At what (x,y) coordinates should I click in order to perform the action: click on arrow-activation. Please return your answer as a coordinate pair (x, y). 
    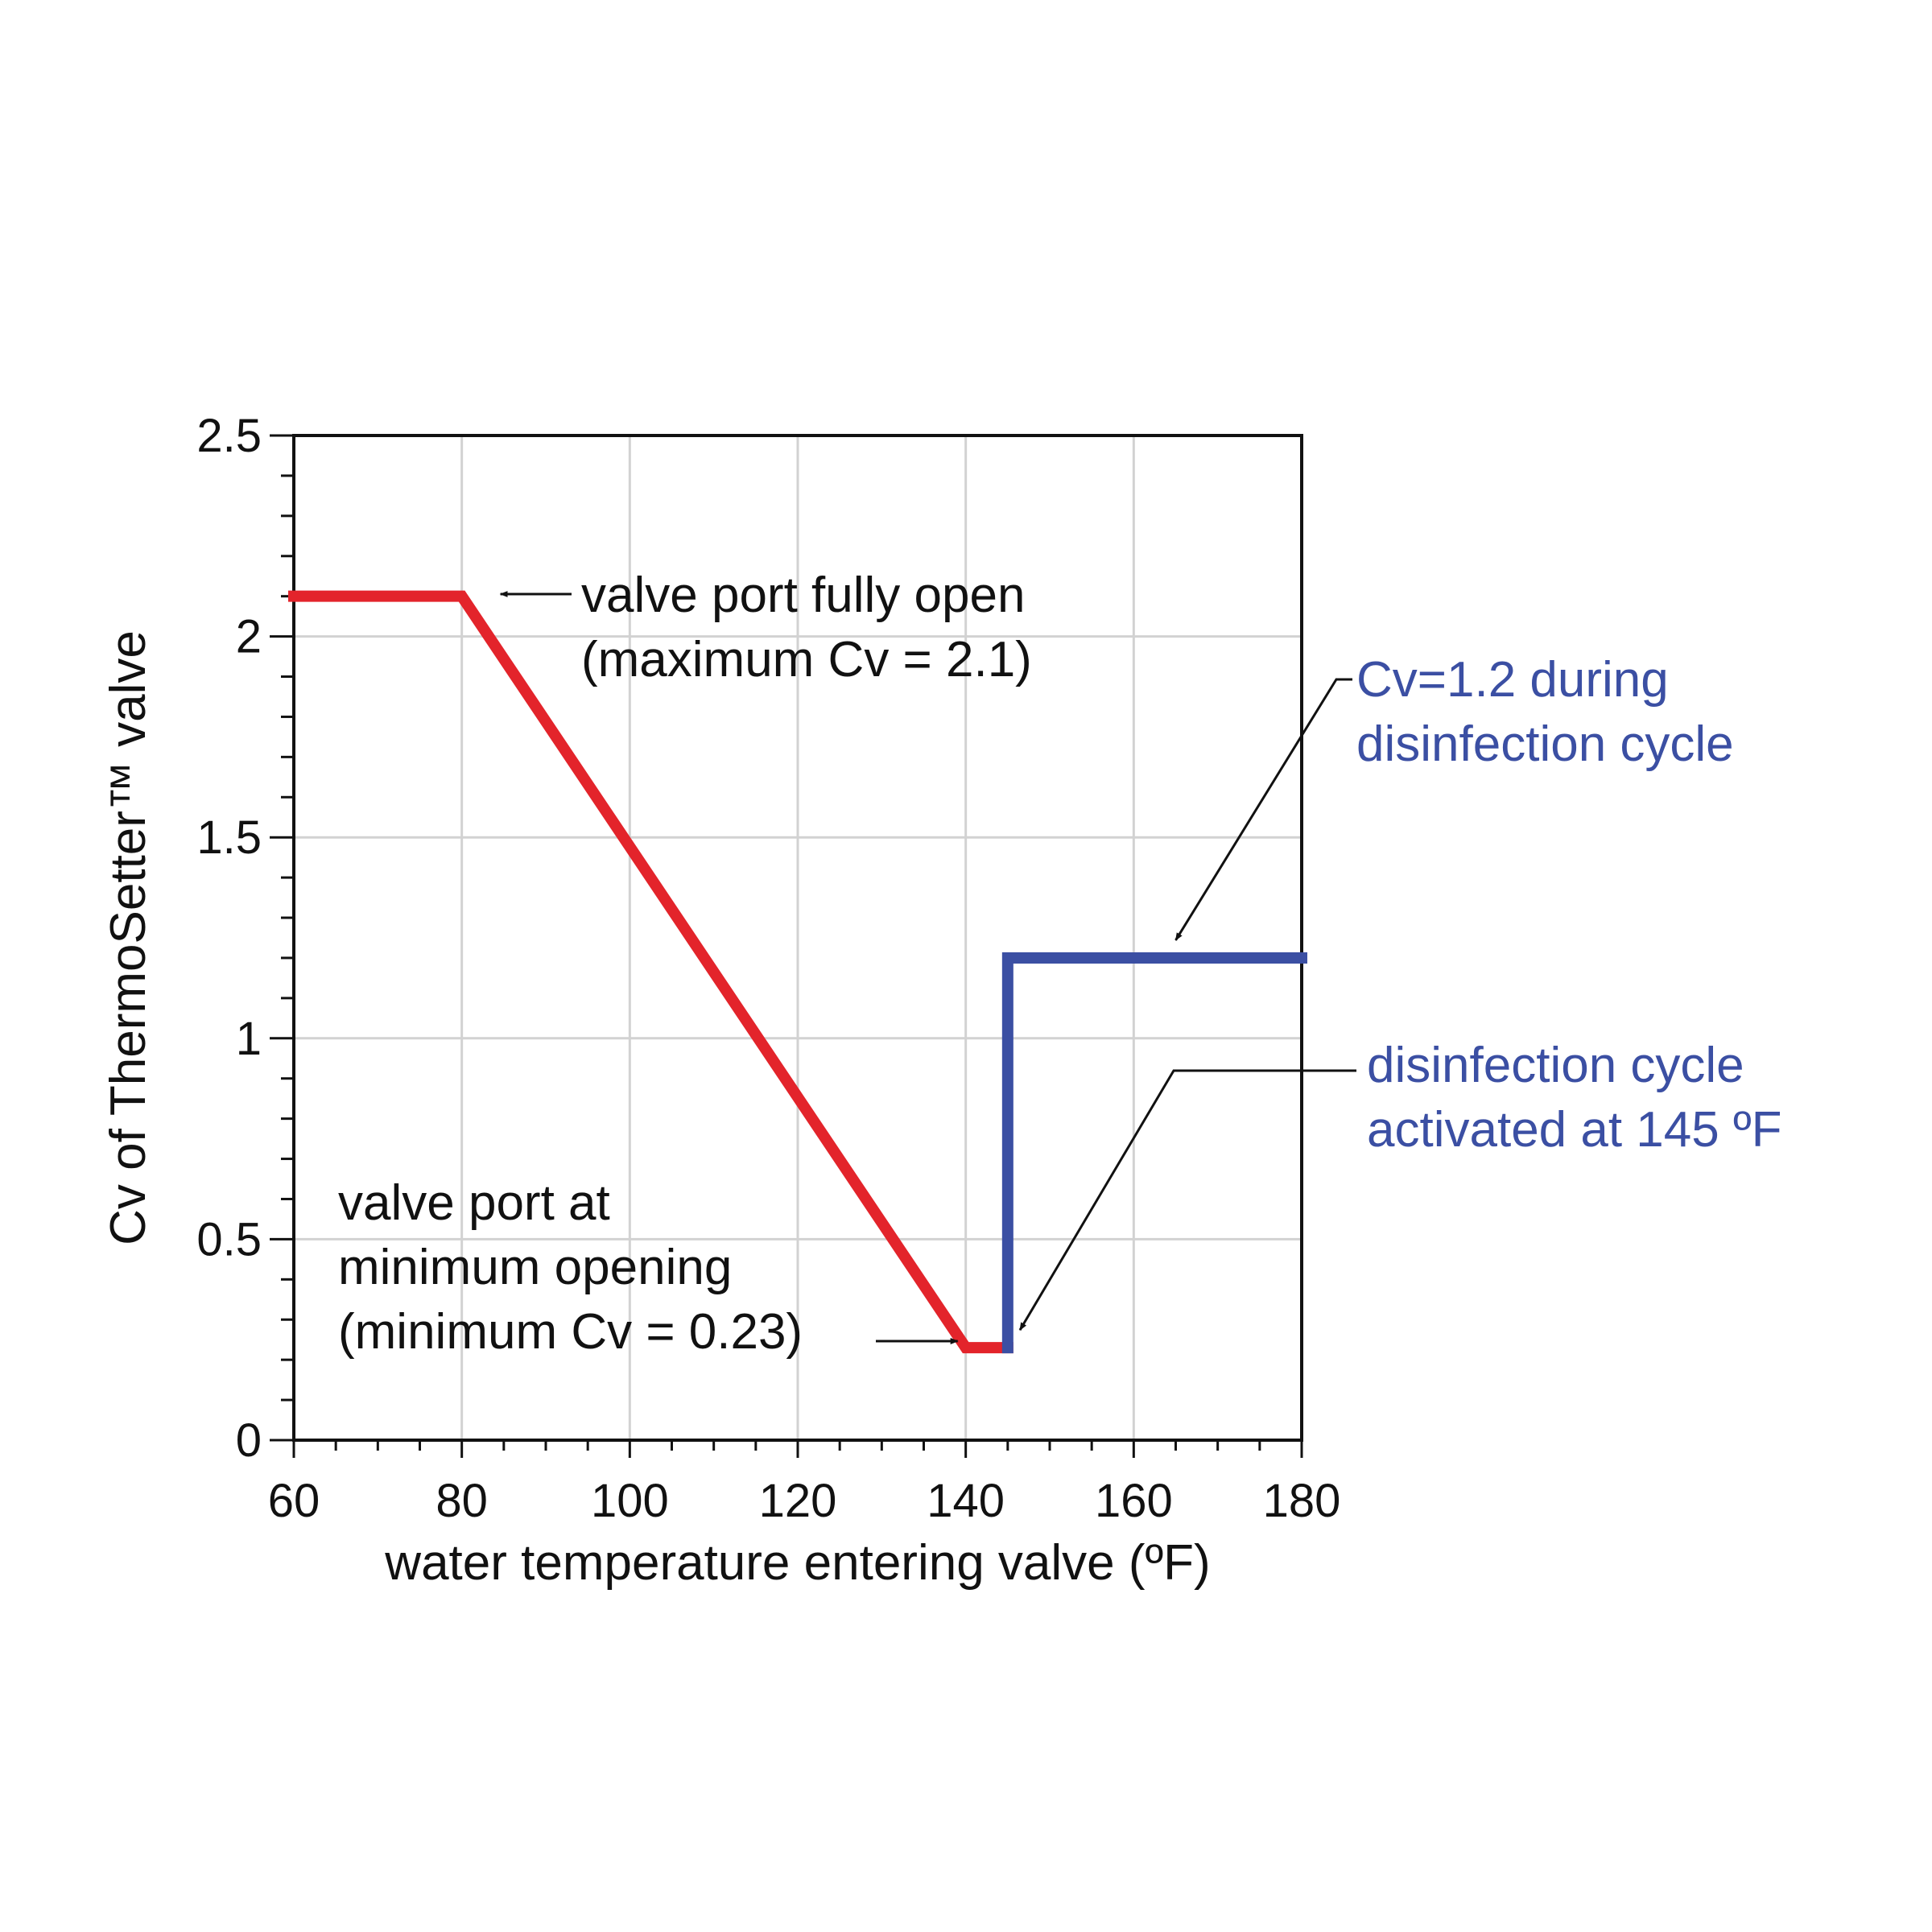
    Looking at the image, I should click on (1187, 1200).